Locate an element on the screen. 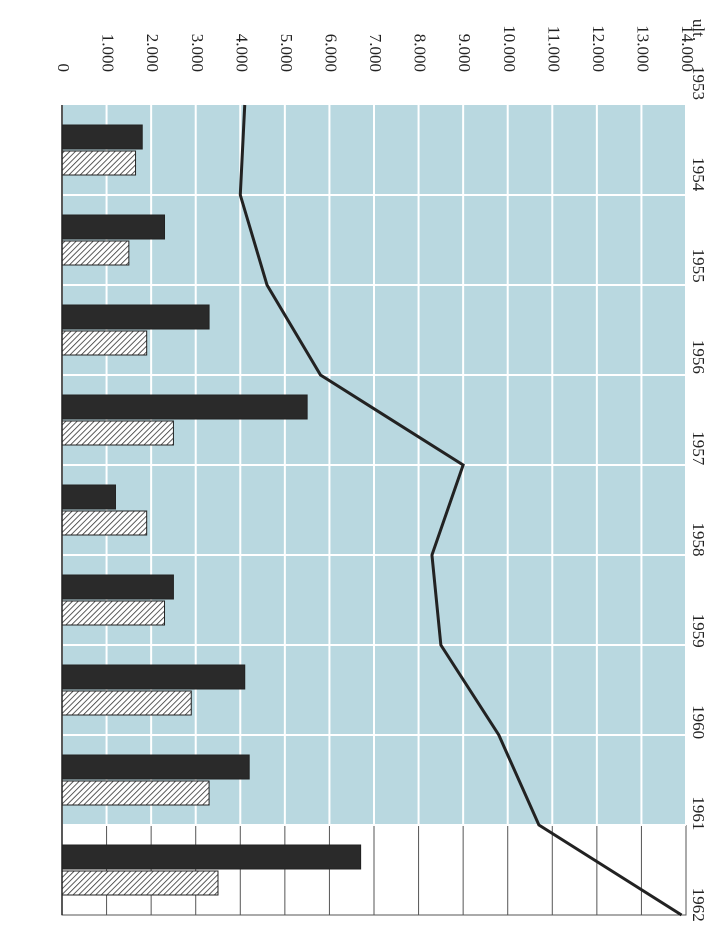  y-tick-label: 1955 is located at coordinates (698, 266).